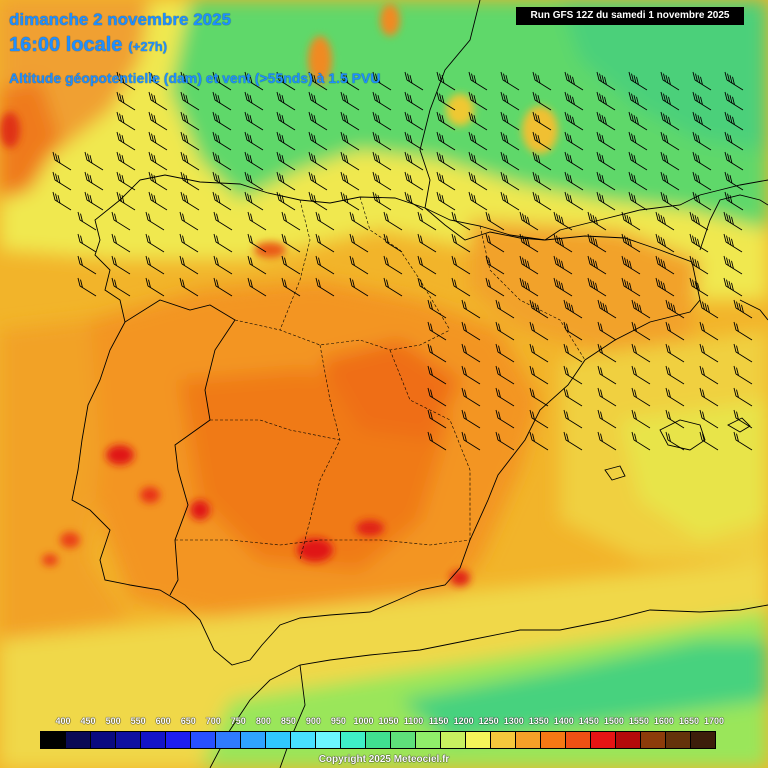 This screenshot has width=768, height=768. Describe the element at coordinates (538, 721) in the screenshot. I see `legend-tick-label: 1350` at that location.